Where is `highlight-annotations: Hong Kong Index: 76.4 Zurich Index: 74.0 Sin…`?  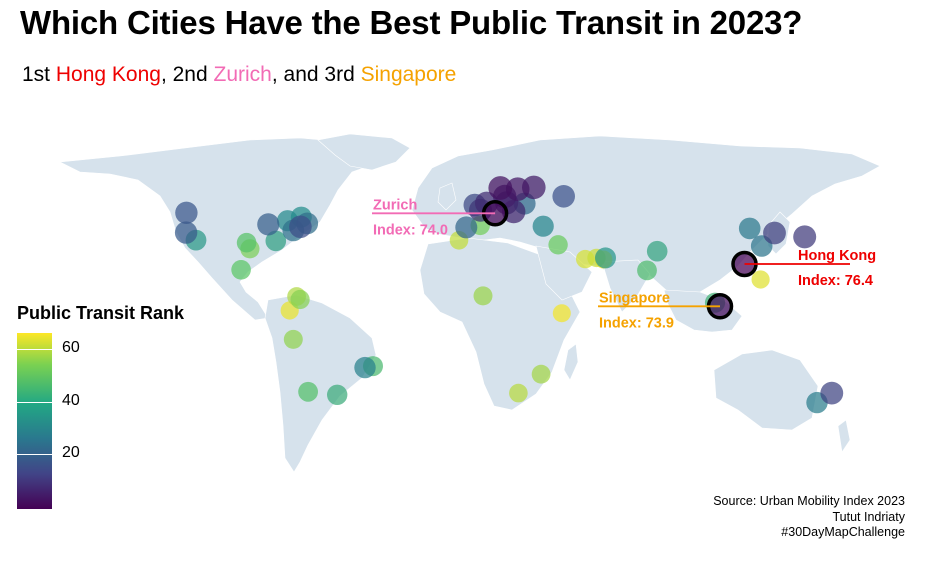
highlight-annotations: Hong Kong Index: 76.4 Zurich Index: 74.0 Sin… is located at coordinates (624, 264).